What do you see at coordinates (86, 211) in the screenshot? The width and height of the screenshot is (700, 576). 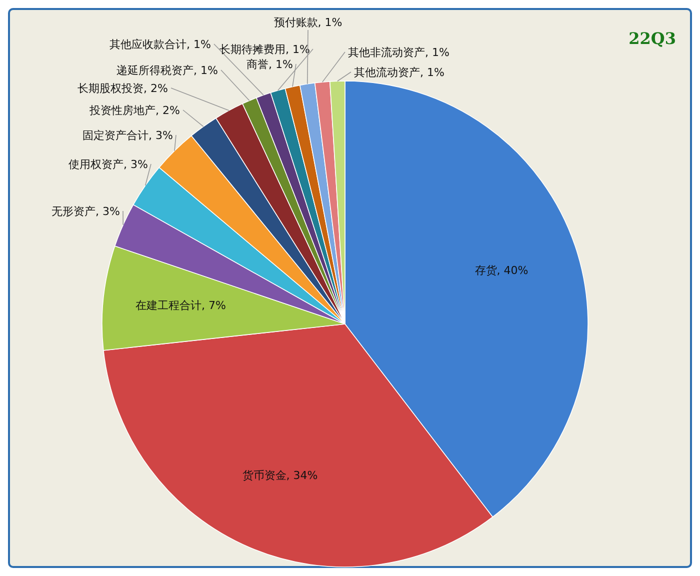 I see `slice-label: 无形资产, 3%` at bounding box center [86, 211].